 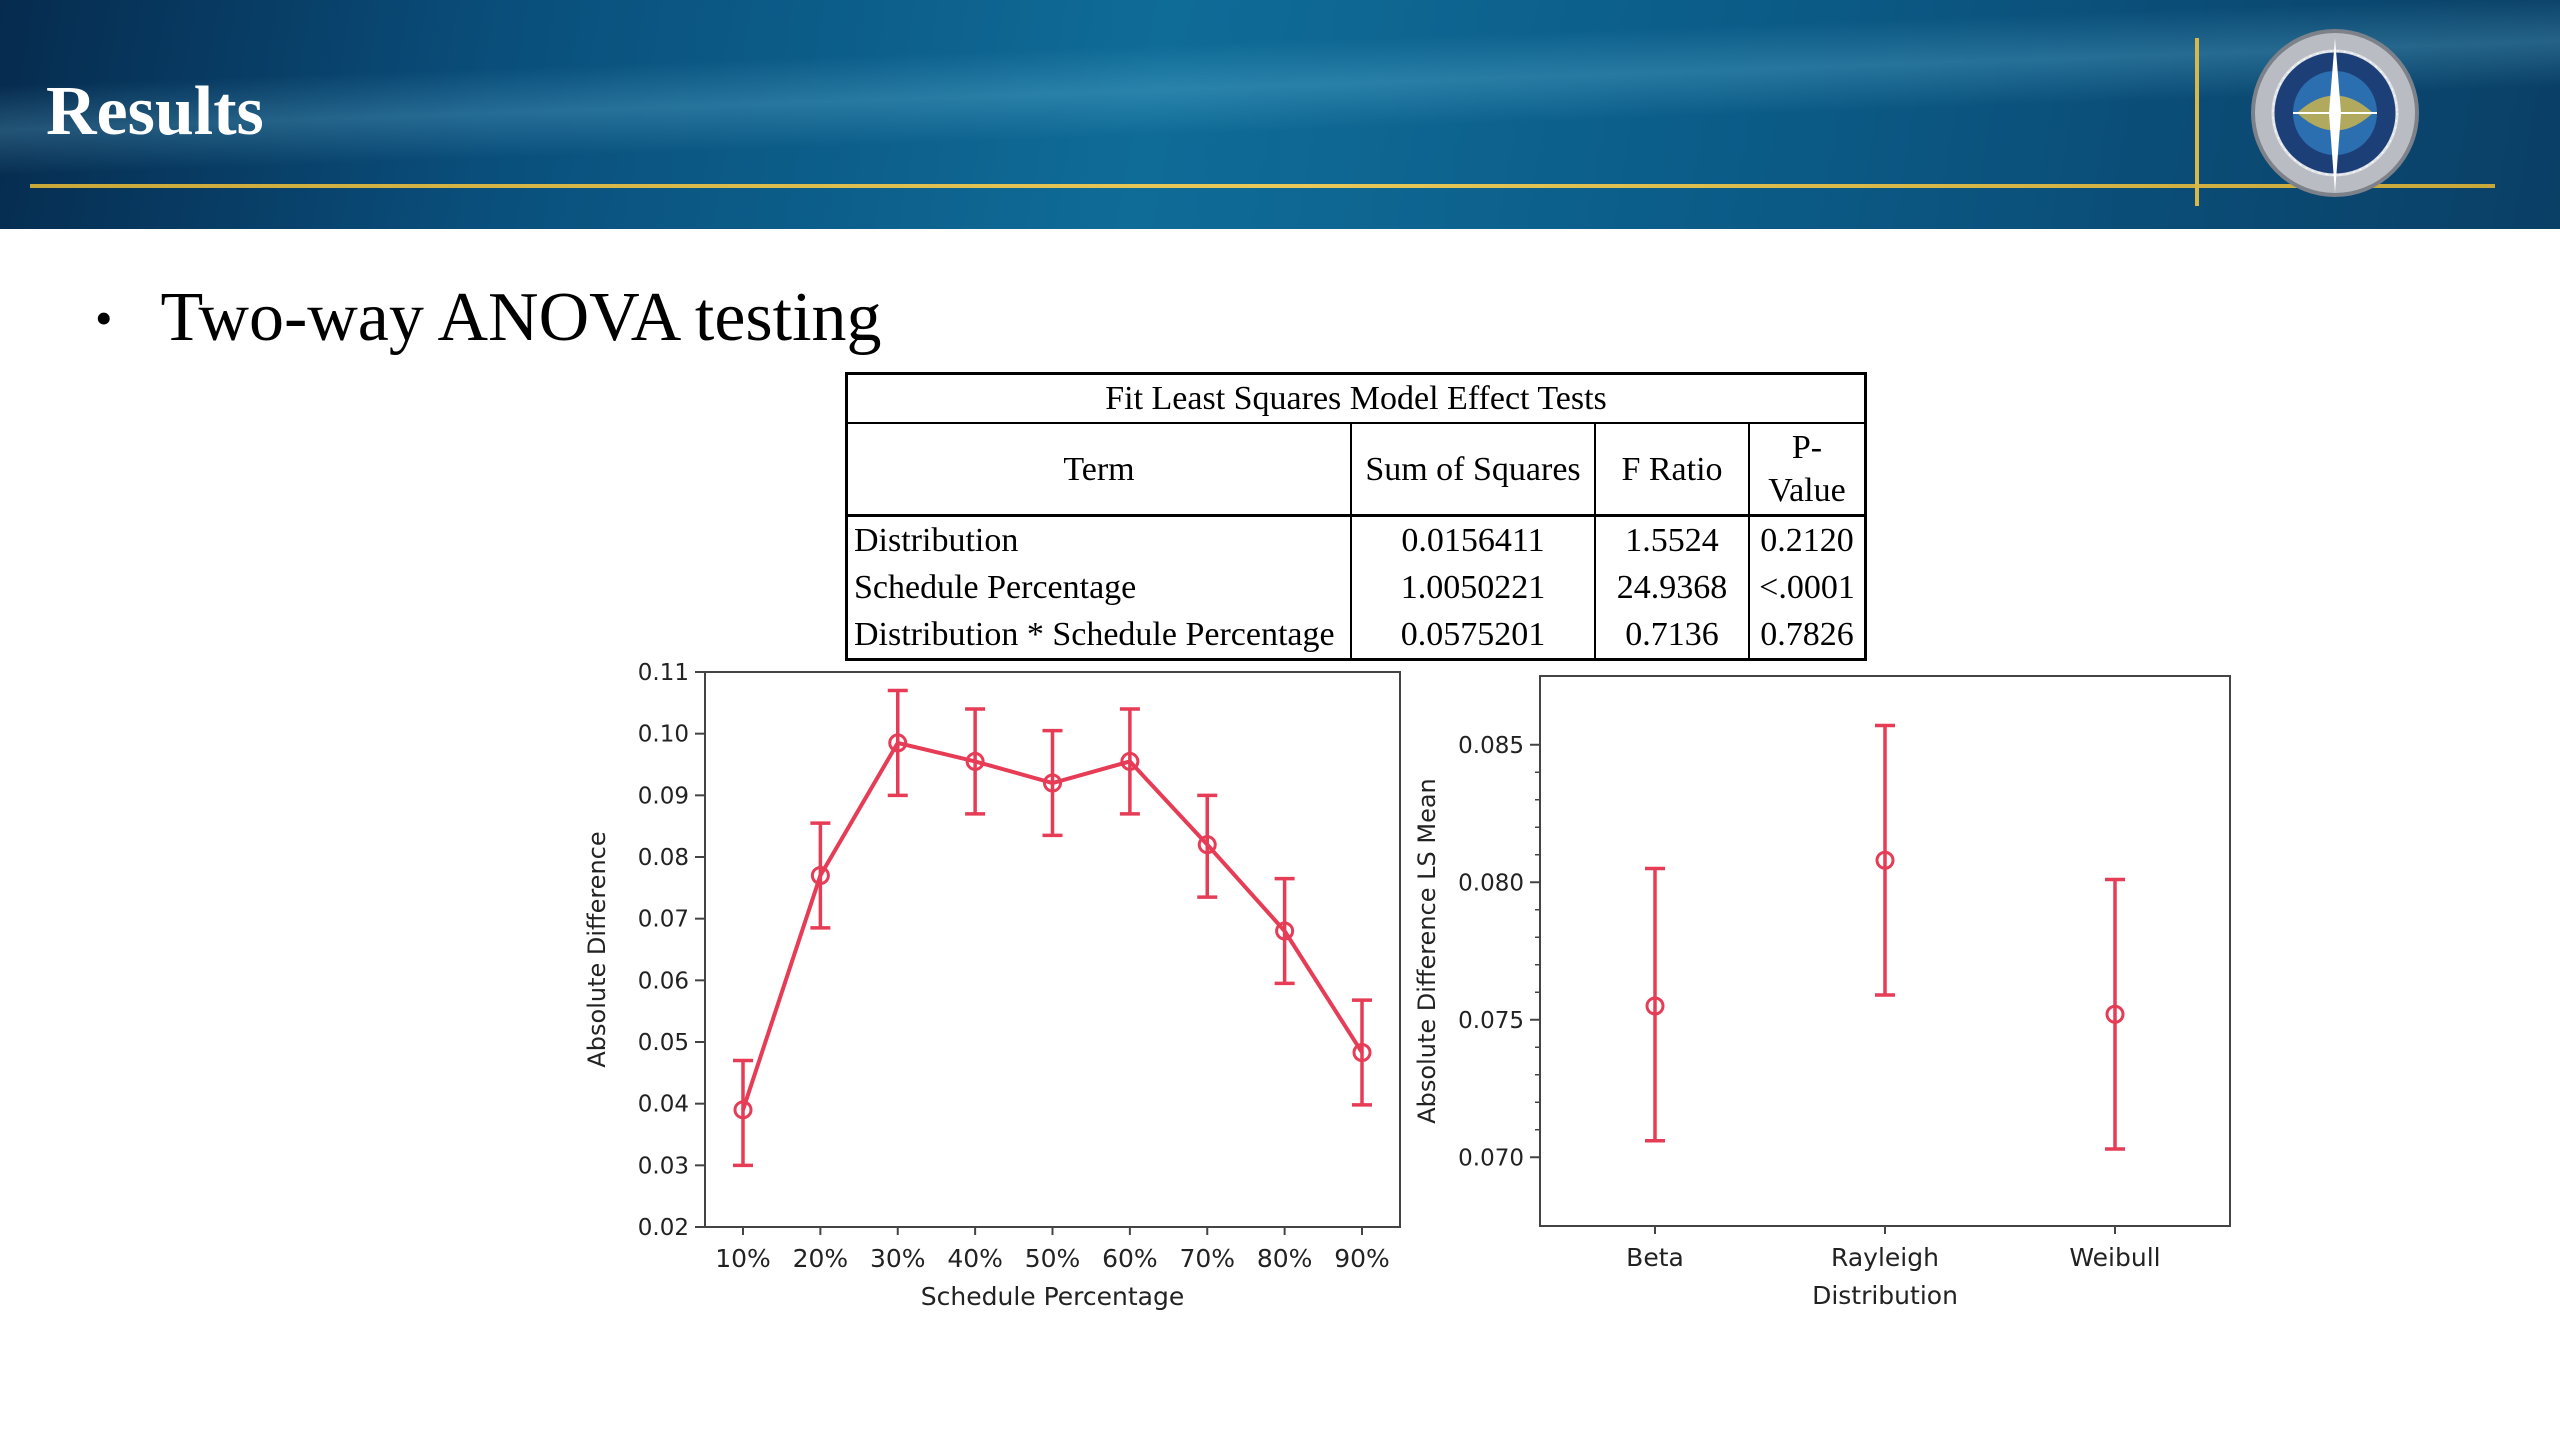 I want to click on x-tick-label: 40%, so click(x=975, y=1258).